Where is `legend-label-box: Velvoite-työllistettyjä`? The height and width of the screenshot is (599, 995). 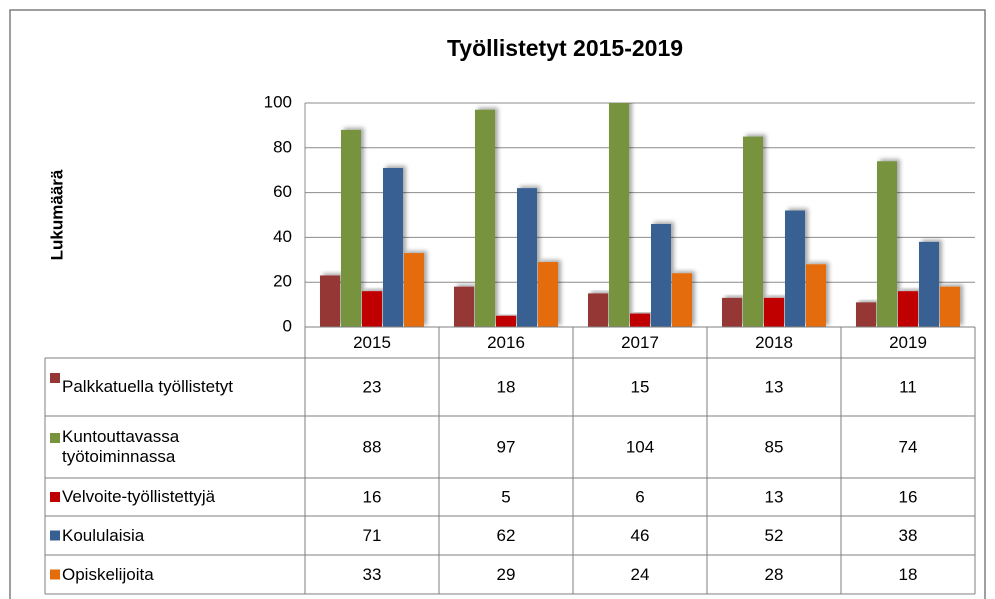
legend-label-box: Velvoite-työllistettyjä is located at coordinates (139, 496).